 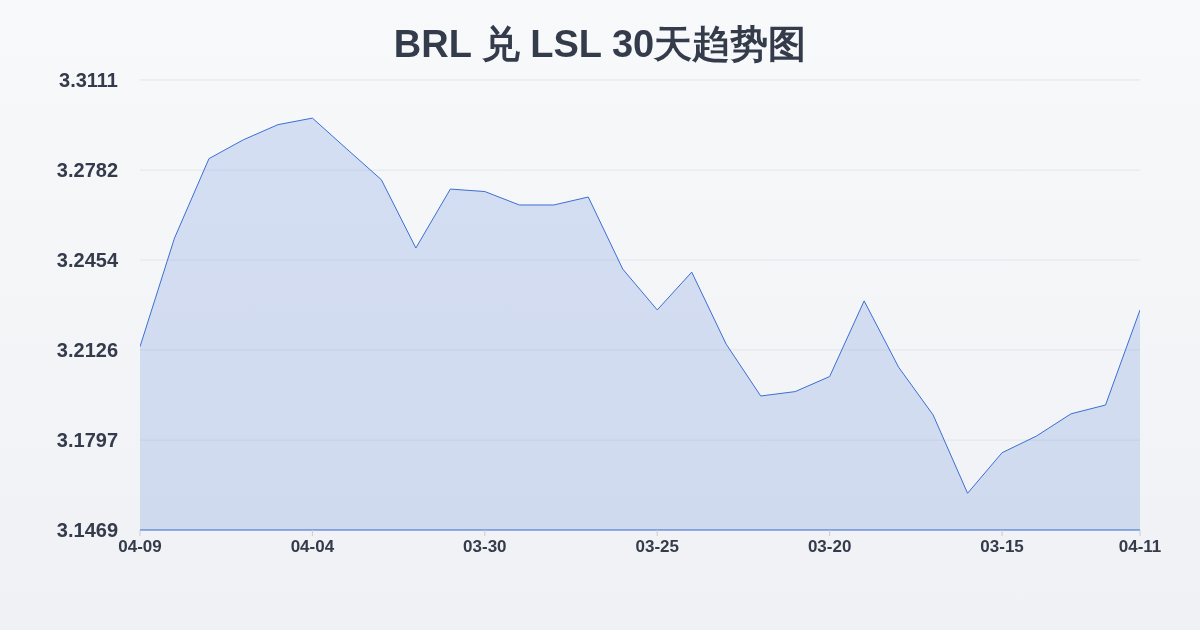 What do you see at coordinates (87, 440) in the screenshot?
I see `y-tick-label: 3.1797` at bounding box center [87, 440].